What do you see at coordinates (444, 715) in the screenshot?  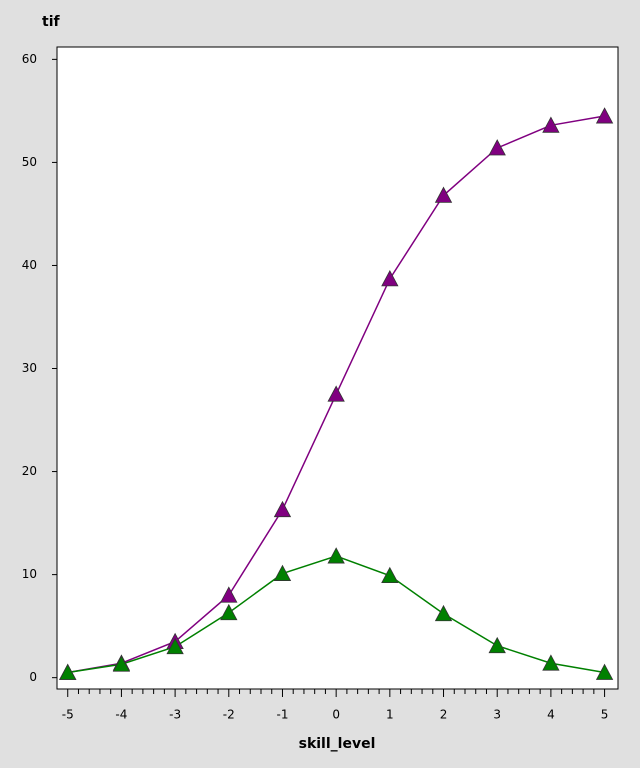 I see `x-tick-label: 2` at bounding box center [444, 715].